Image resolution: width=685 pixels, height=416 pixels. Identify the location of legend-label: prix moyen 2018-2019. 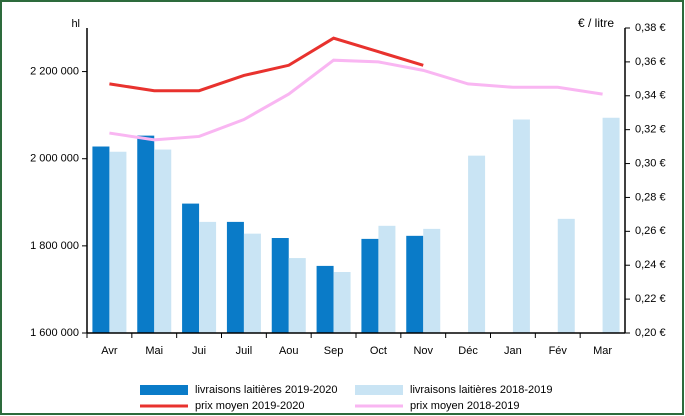
(464, 406).